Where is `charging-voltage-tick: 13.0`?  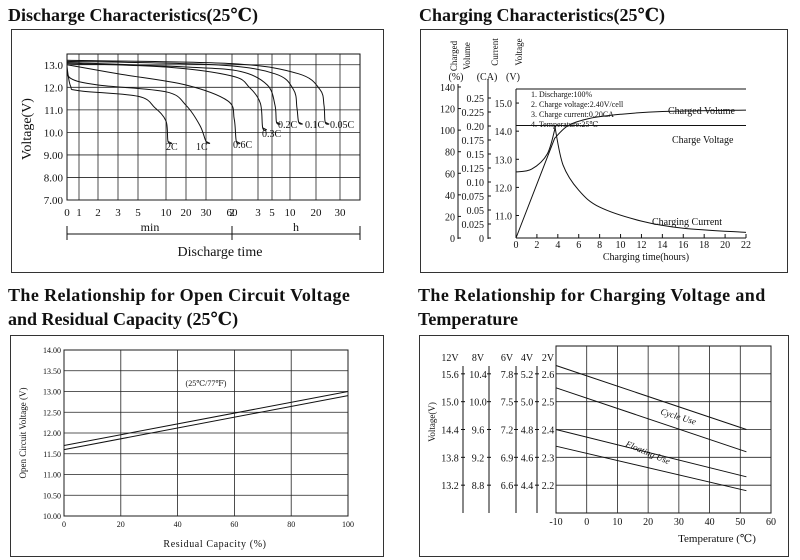
charging-voltage-tick: 13.0 is located at coordinates (504, 160).